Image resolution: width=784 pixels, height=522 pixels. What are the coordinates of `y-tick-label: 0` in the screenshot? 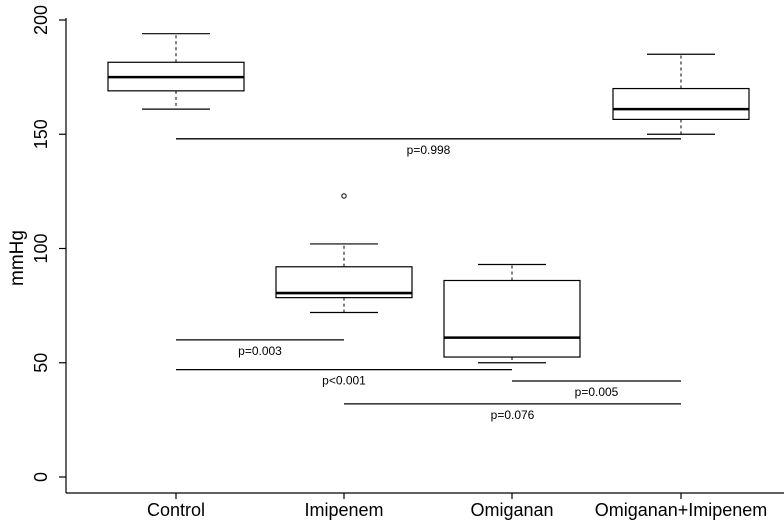 It's located at (41, 477).